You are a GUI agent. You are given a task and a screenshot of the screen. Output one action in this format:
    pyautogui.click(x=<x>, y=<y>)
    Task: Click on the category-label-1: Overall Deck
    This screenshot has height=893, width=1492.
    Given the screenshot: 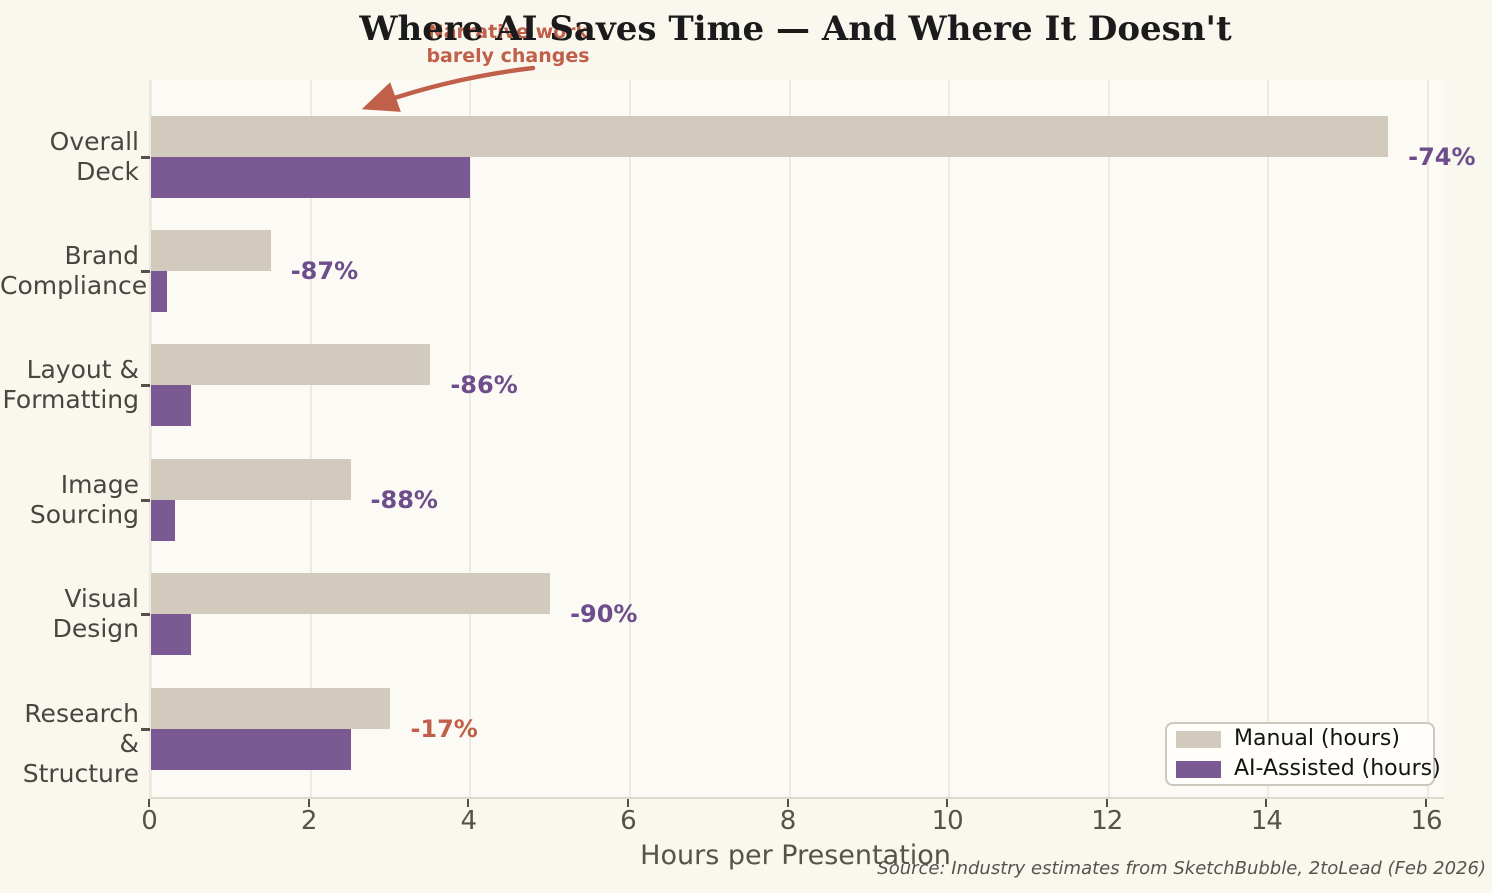 What is the action you would take?
    pyautogui.click(x=69, y=157)
    